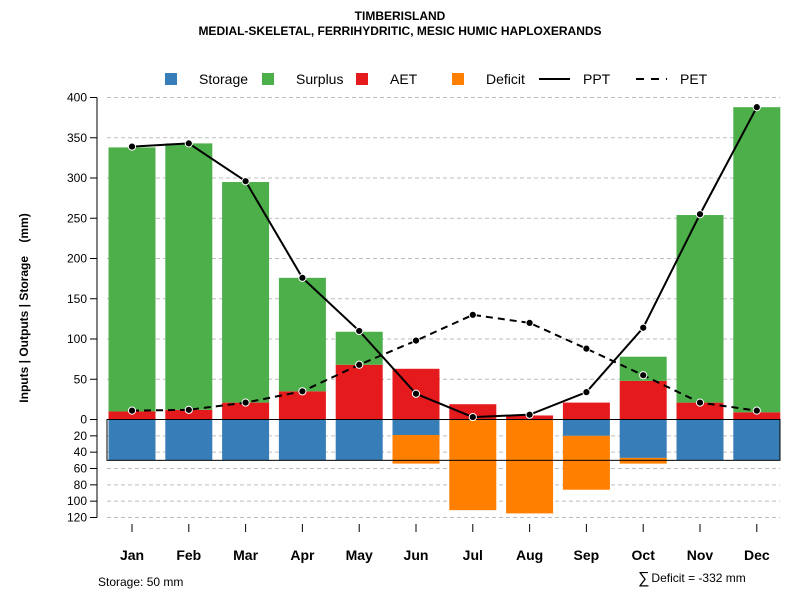  Describe the element at coordinates (81, 485) in the screenshot. I see `y-tick-label: 80` at that location.